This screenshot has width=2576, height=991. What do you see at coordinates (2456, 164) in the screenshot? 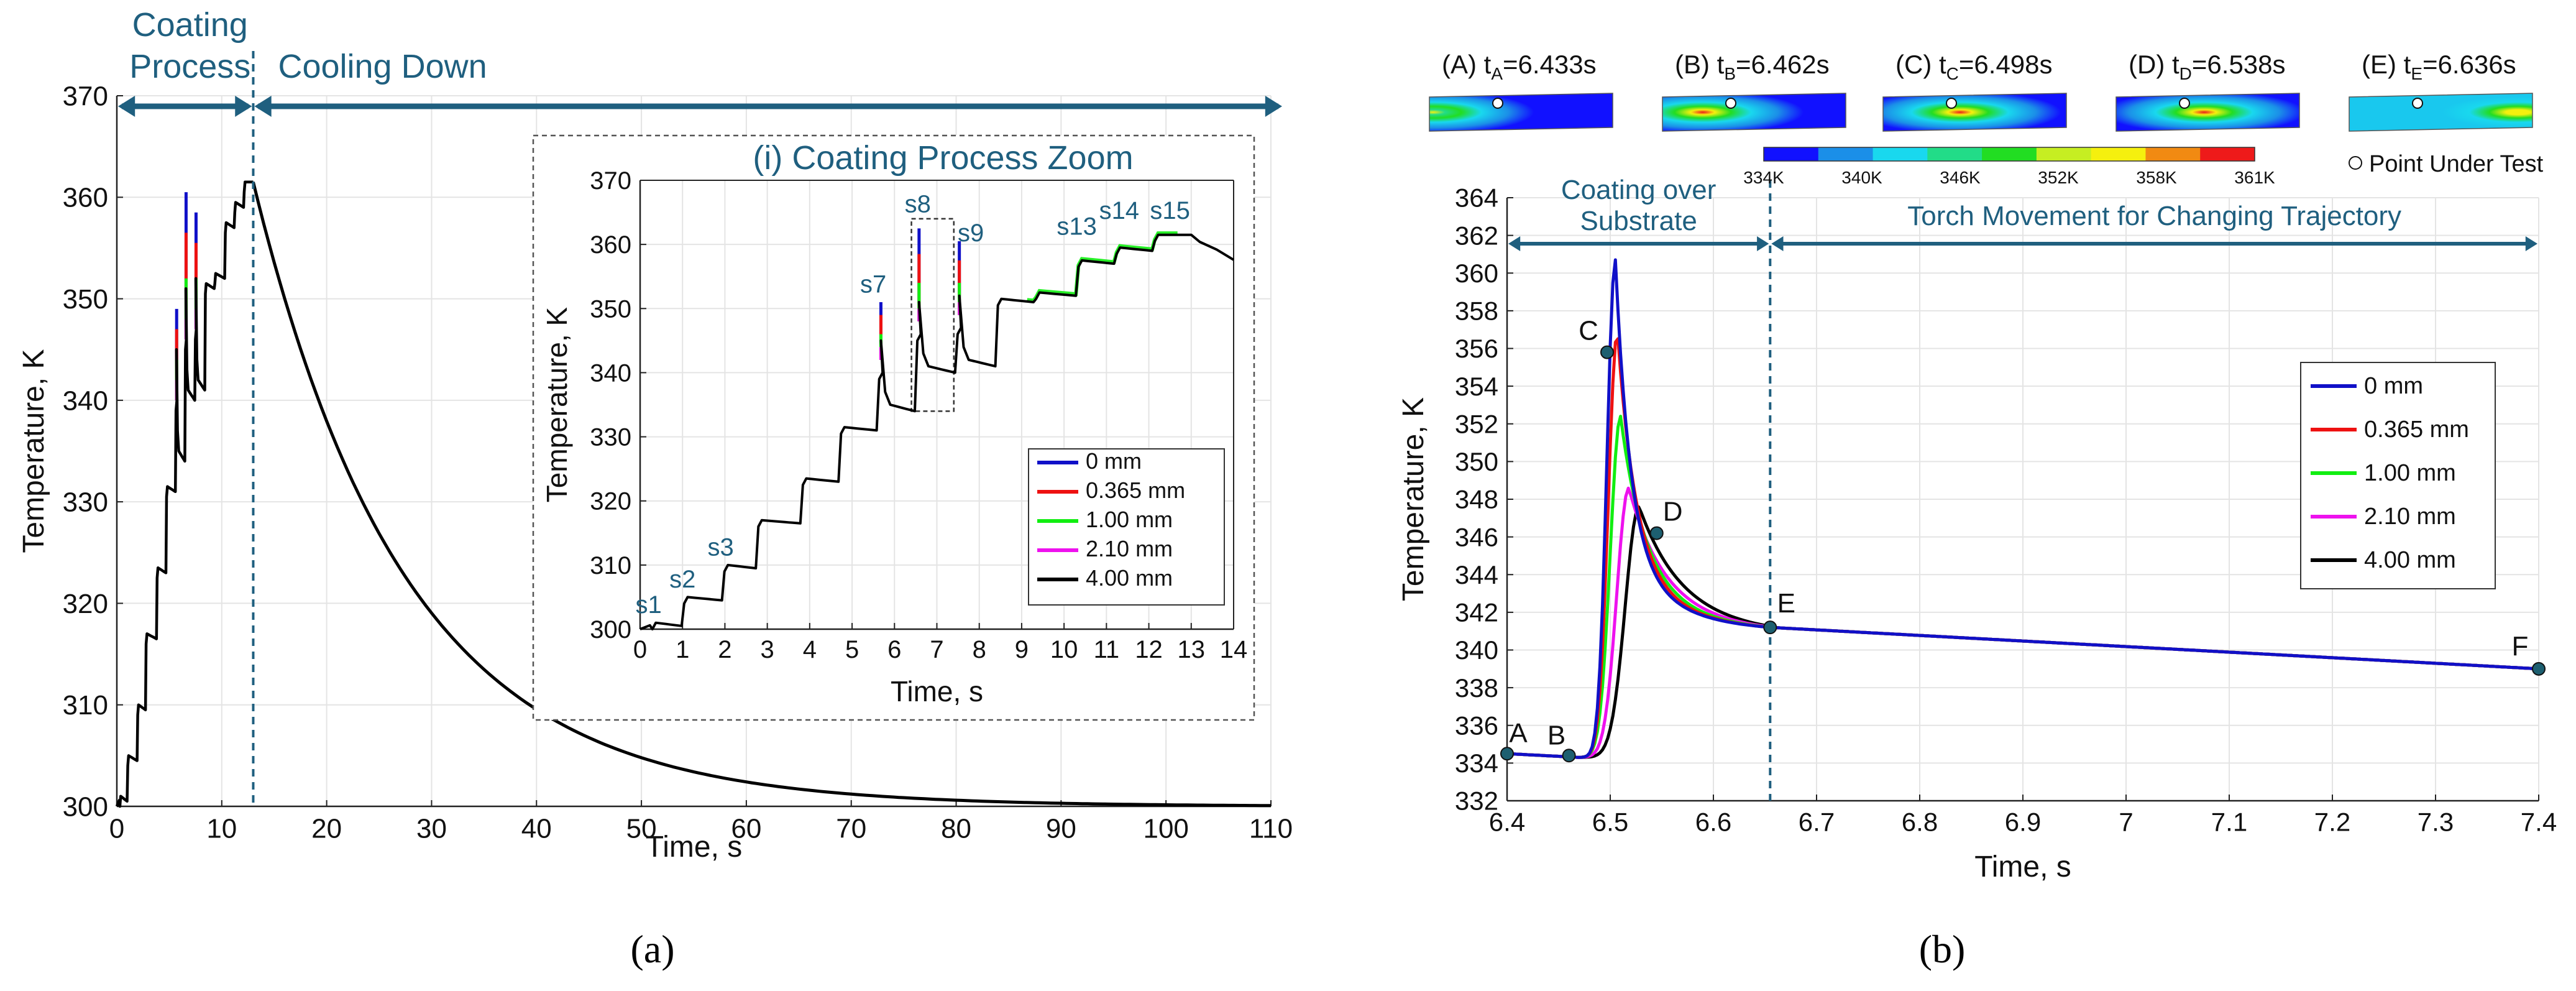
I see `point-legend-label: Point Under Test` at bounding box center [2456, 164].